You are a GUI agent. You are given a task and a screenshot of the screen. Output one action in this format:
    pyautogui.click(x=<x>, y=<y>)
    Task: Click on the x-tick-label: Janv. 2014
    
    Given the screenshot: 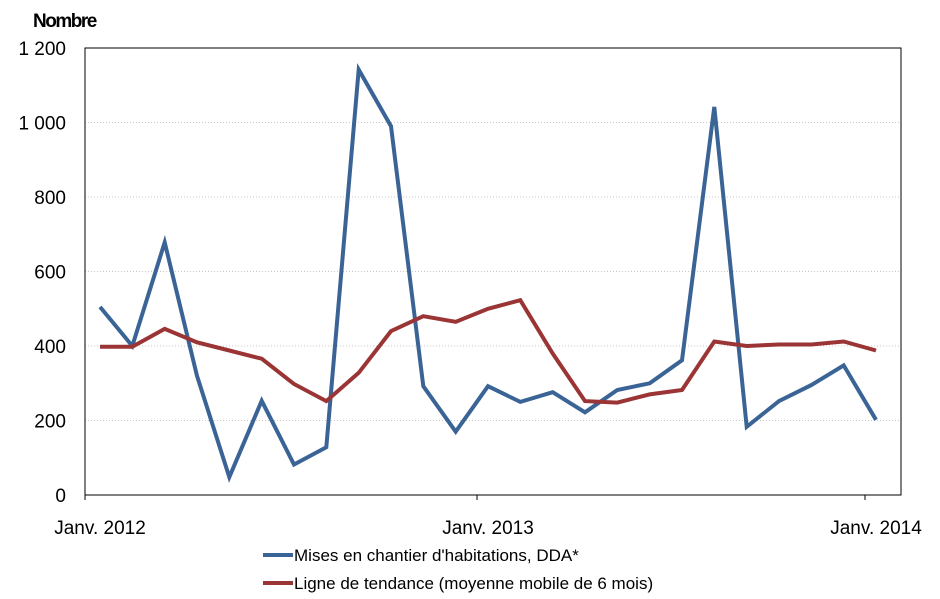 What is the action you would take?
    pyautogui.click(x=876, y=528)
    